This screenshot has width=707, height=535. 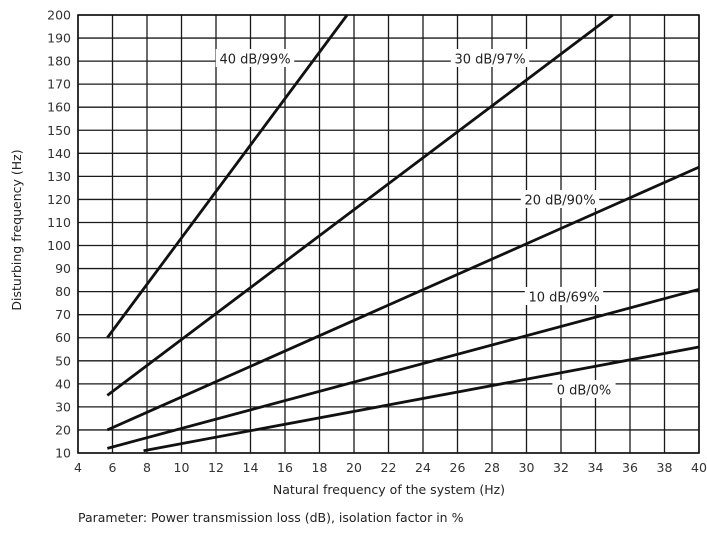 I want to click on y-tick-label: 120, so click(x=59, y=199).